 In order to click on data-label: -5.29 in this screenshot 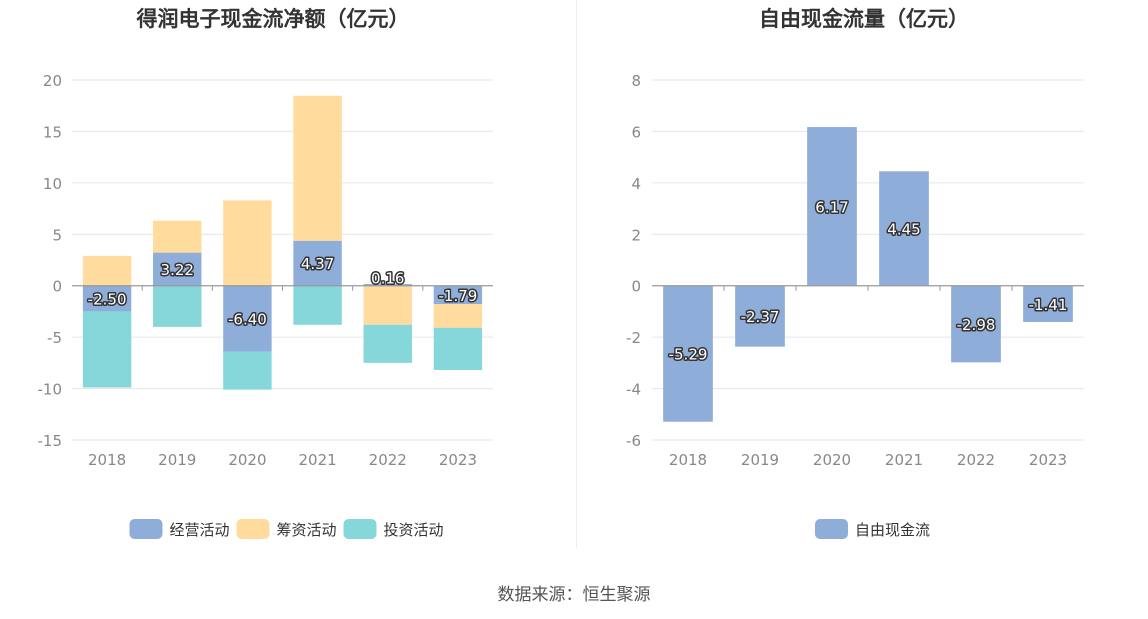, I will do `click(688, 355)`.